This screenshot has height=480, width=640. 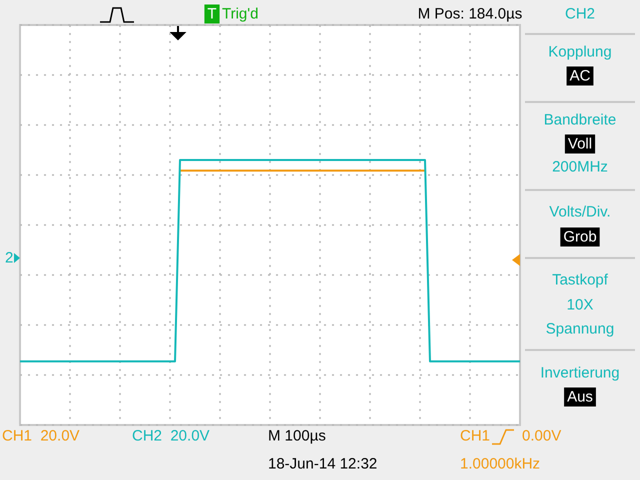 What do you see at coordinates (500, 464) in the screenshot?
I see `text: 1.00000kHz` at bounding box center [500, 464].